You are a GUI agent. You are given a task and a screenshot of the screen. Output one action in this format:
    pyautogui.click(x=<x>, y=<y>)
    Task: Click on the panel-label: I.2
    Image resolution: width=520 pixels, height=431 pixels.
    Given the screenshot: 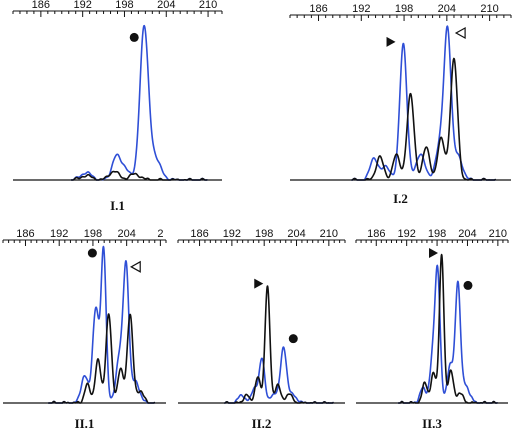 What is the action you would take?
    pyautogui.click(x=400, y=198)
    